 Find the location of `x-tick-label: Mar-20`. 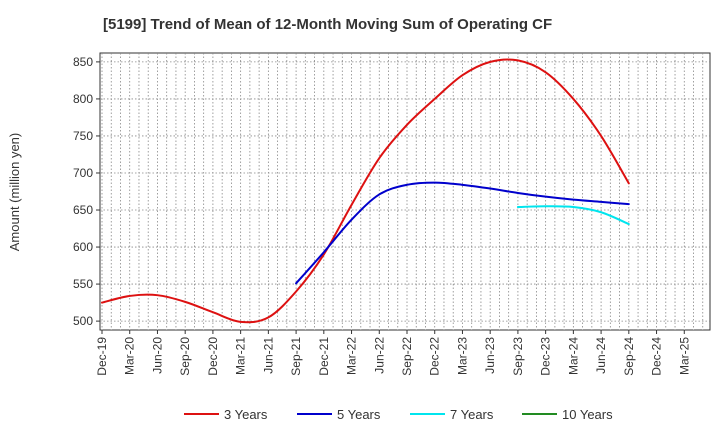

x-tick-label: Mar-20 is located at coordinates (130, 356).